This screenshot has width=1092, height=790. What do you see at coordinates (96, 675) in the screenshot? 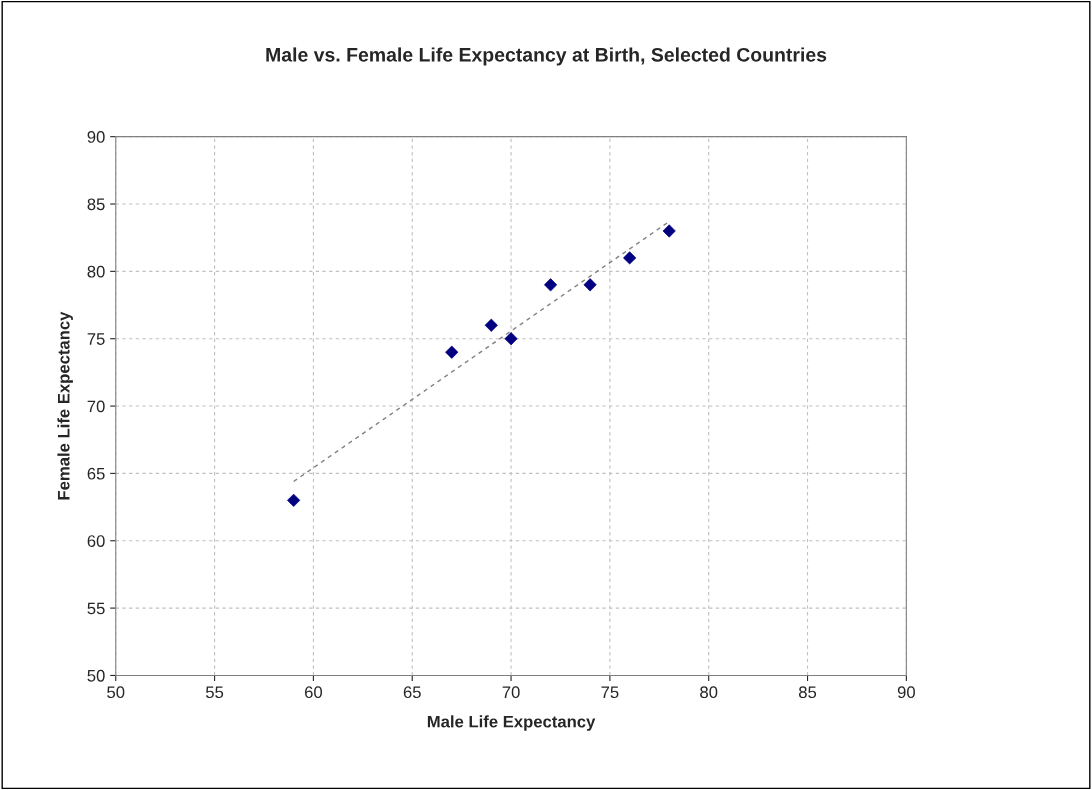
I see `y-tick-label: 50` at bounding box center [96, 675].